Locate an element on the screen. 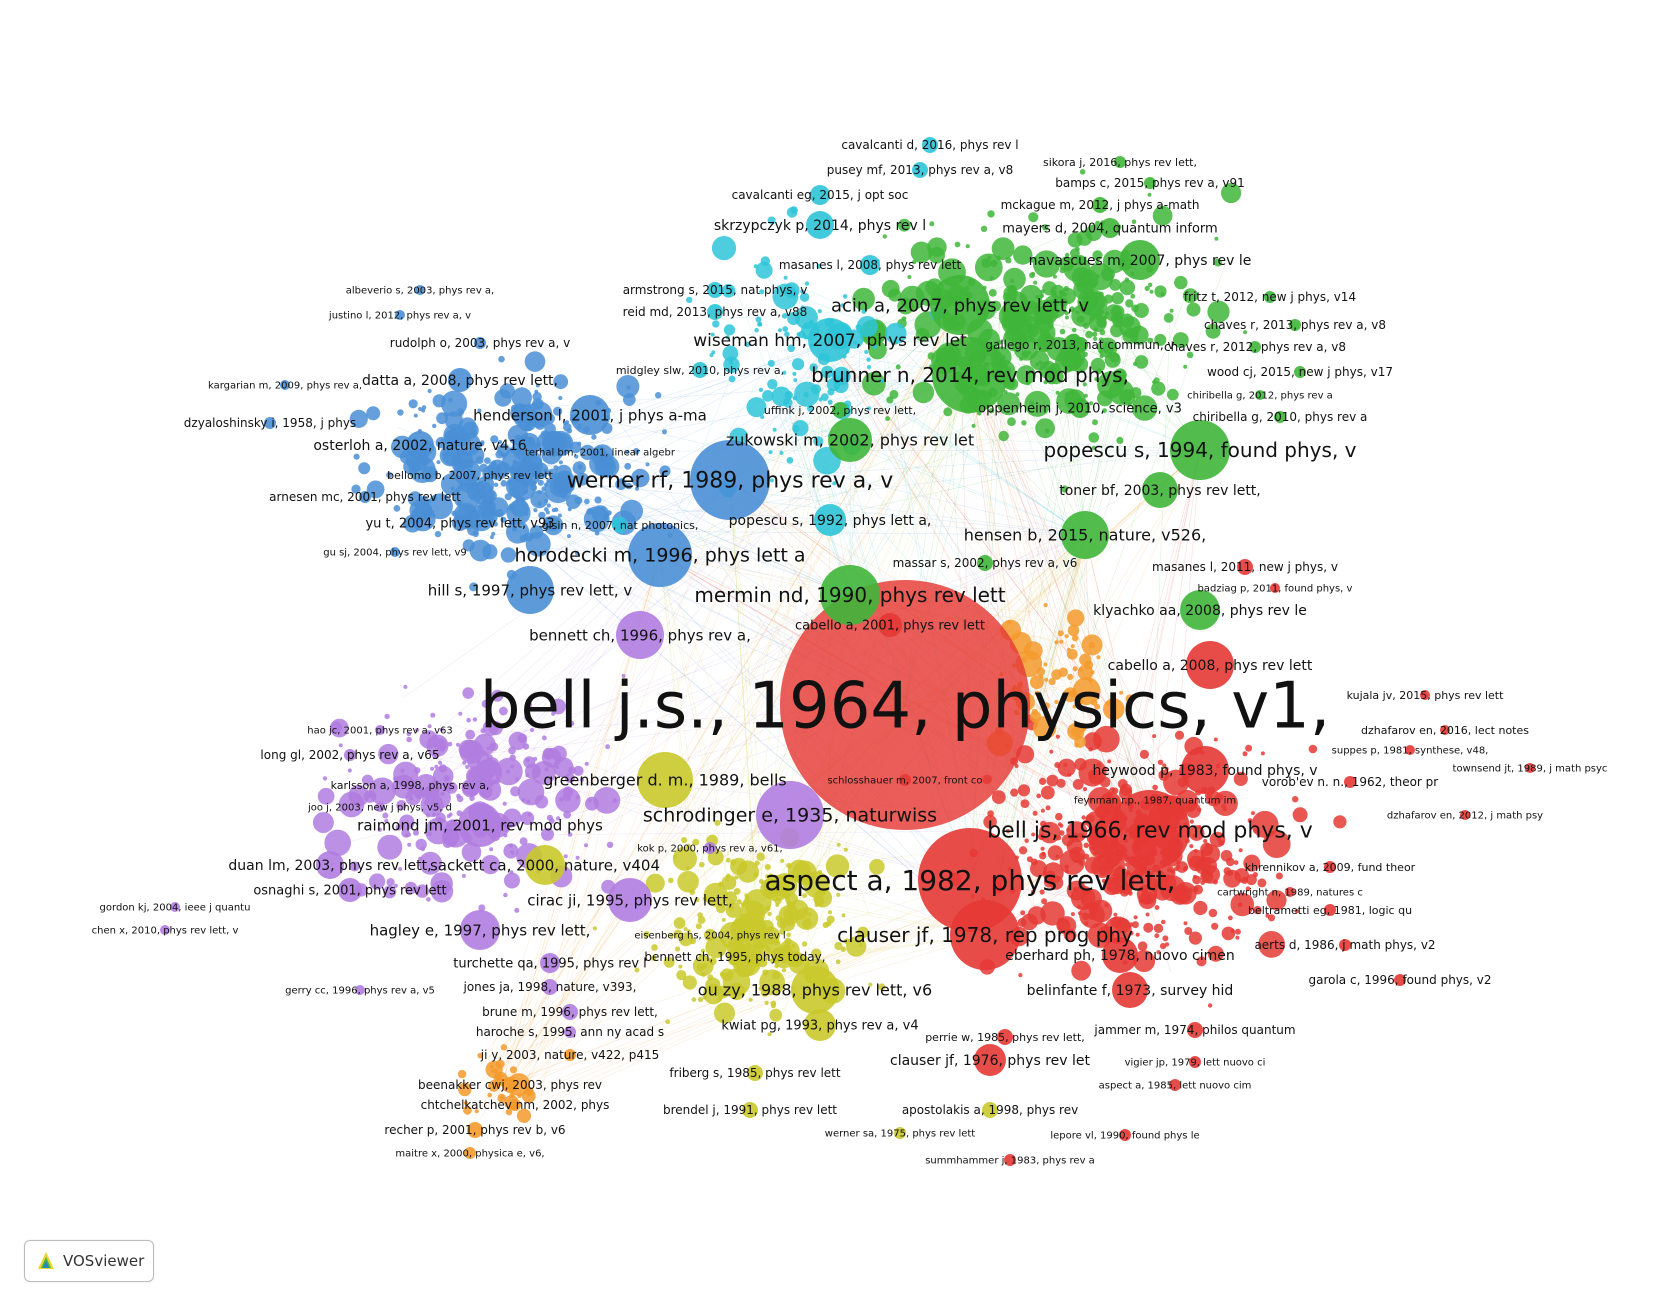 Image resolution: width=1656 pixels, height=1306 pixels. node-label: hagley e, 1997, phys rev lett, is located at coordinates (480, 930).